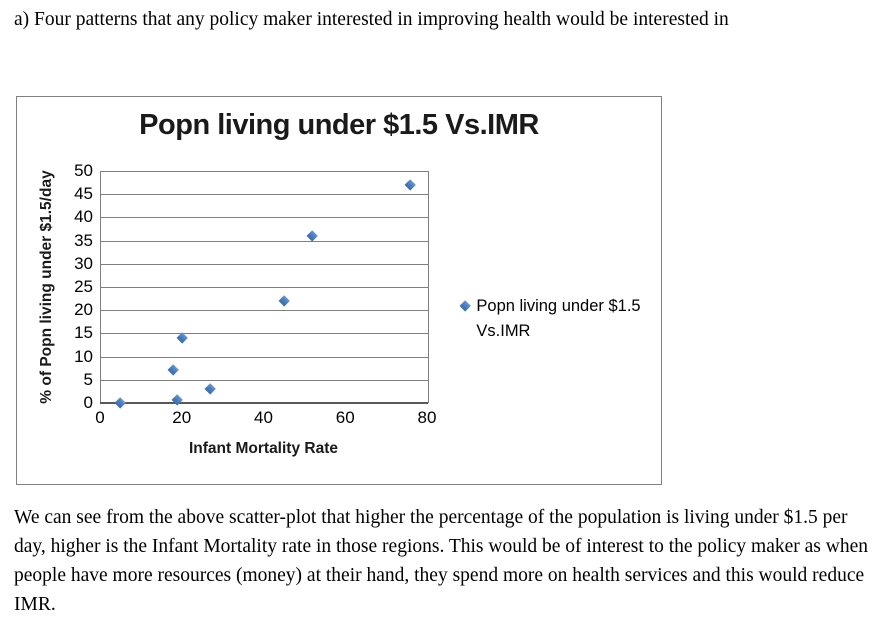 The image size is (878, 625). Describe the element at coordinates (339, 125) in the screenshot. I see `chart-title: Popn living under $1.5 Vs.IMR` at that location.